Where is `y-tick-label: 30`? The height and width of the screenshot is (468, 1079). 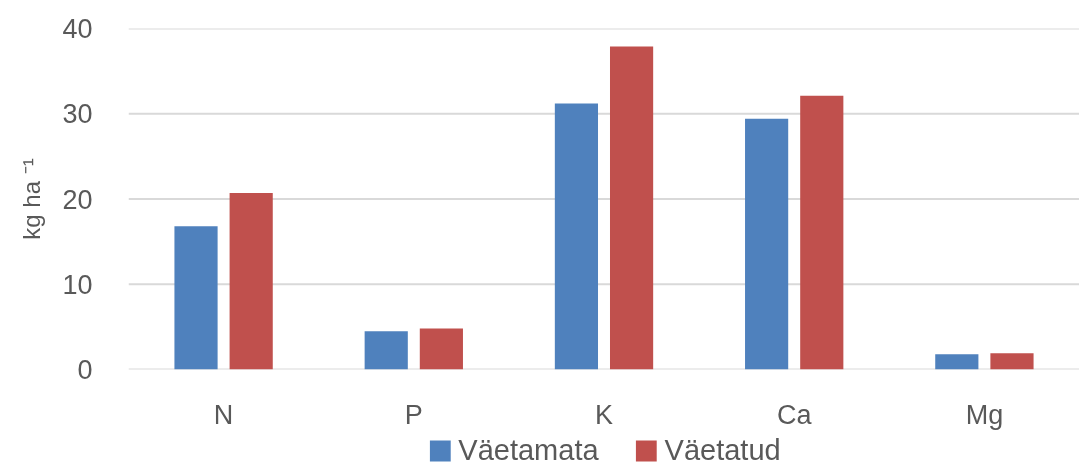 y-tick-label: 30 is located at coordinates (77, 114).